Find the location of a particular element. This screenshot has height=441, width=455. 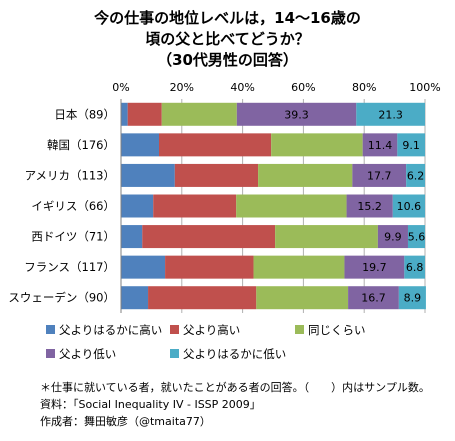

legend-label: 父より高い is located at coordinates (211, 330).